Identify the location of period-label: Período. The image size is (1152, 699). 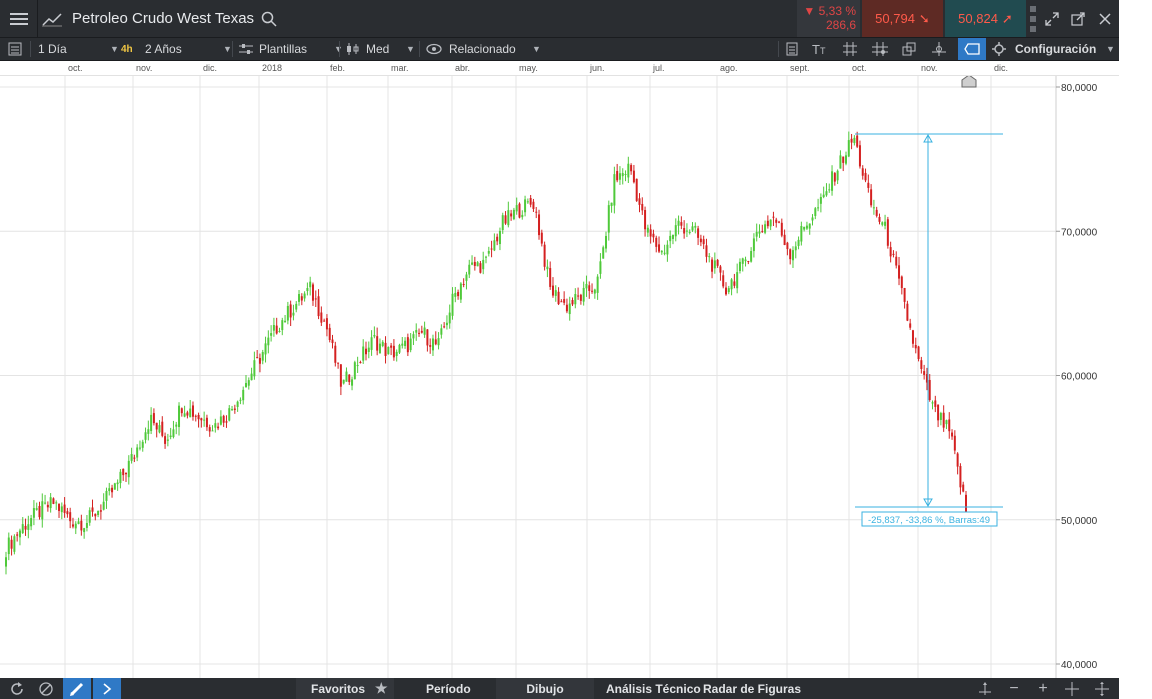
(448, 688).